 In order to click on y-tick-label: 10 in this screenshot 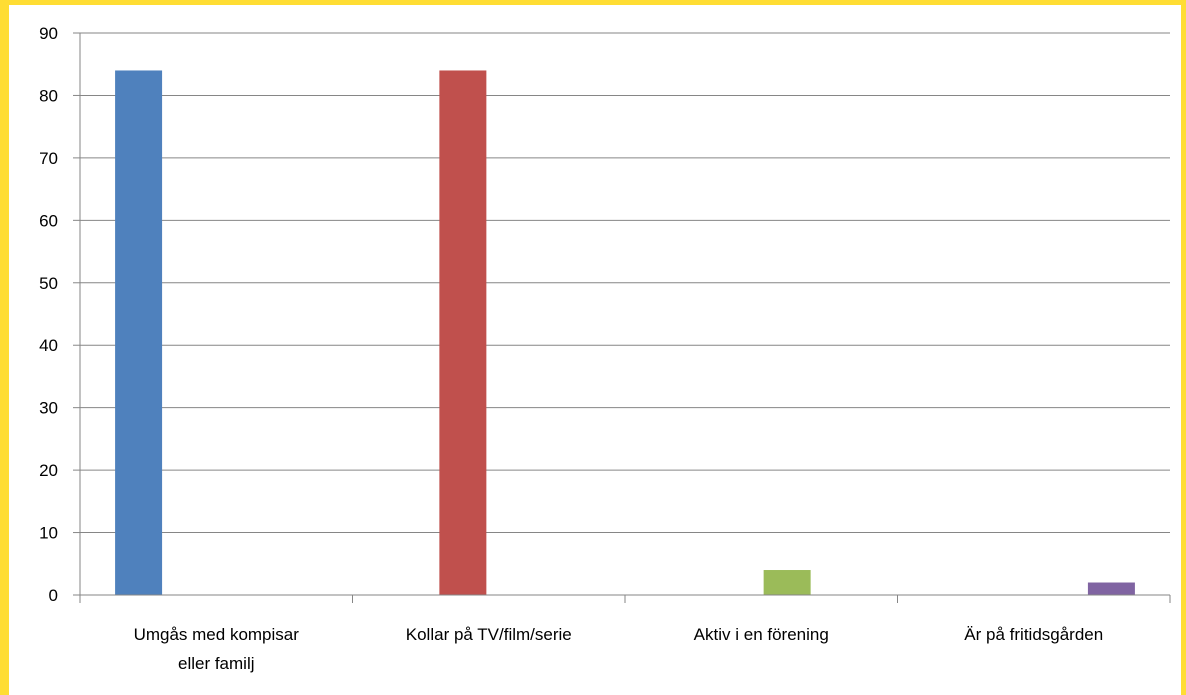, I will do `click(48, 533)`.